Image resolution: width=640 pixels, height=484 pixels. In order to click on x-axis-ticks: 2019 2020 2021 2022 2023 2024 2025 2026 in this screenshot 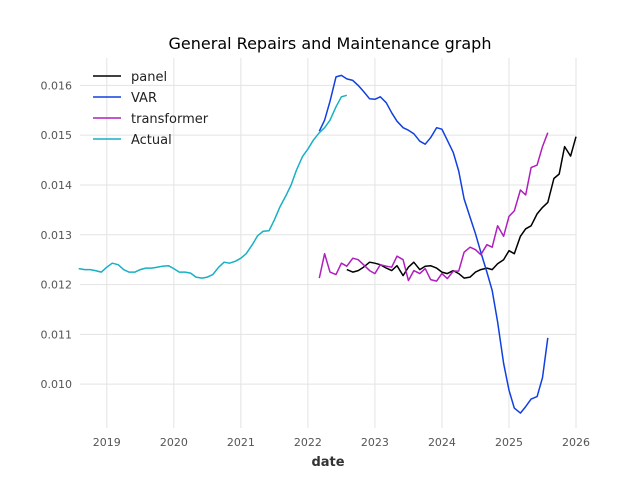, I will do `click(341, 442)`.